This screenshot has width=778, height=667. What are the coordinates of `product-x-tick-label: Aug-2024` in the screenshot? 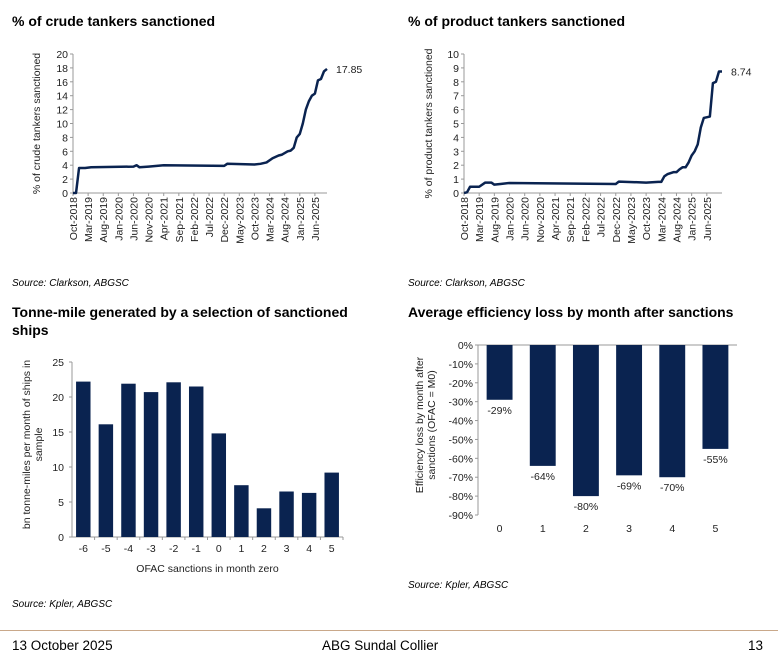 It's located at (677, 220).